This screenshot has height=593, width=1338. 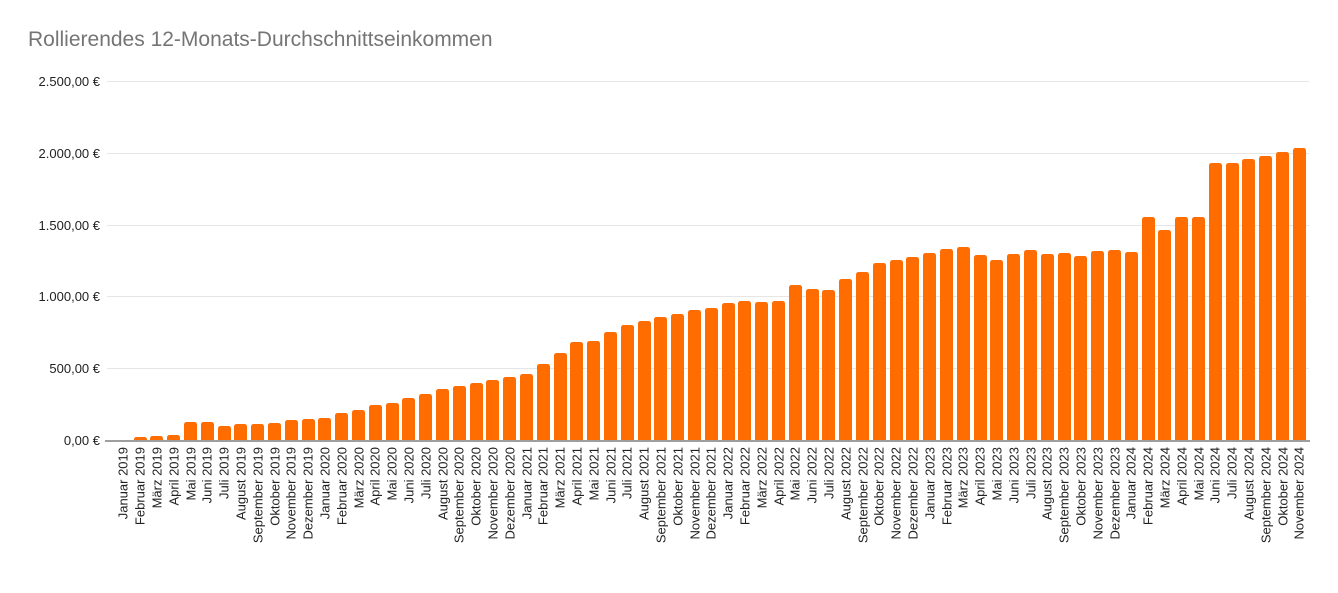 What do you see at coordinates (913, 493) in the screenshot?
I see `x-tick-label: Dezember 2022` at bounding box center [913, 493].